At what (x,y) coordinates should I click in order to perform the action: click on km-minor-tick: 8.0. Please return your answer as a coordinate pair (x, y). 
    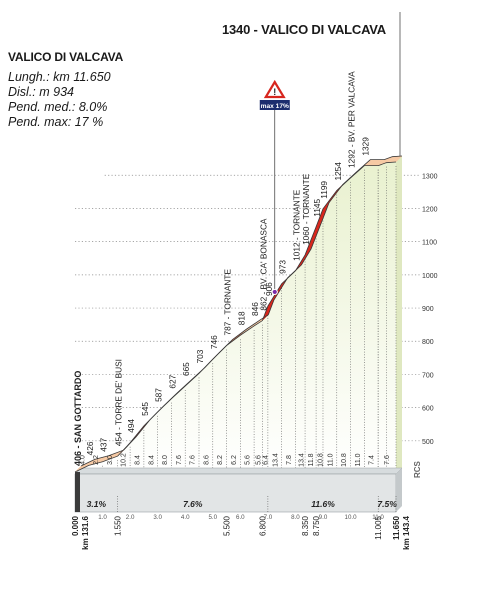
    Looking at the image, I should click on (295, 517).